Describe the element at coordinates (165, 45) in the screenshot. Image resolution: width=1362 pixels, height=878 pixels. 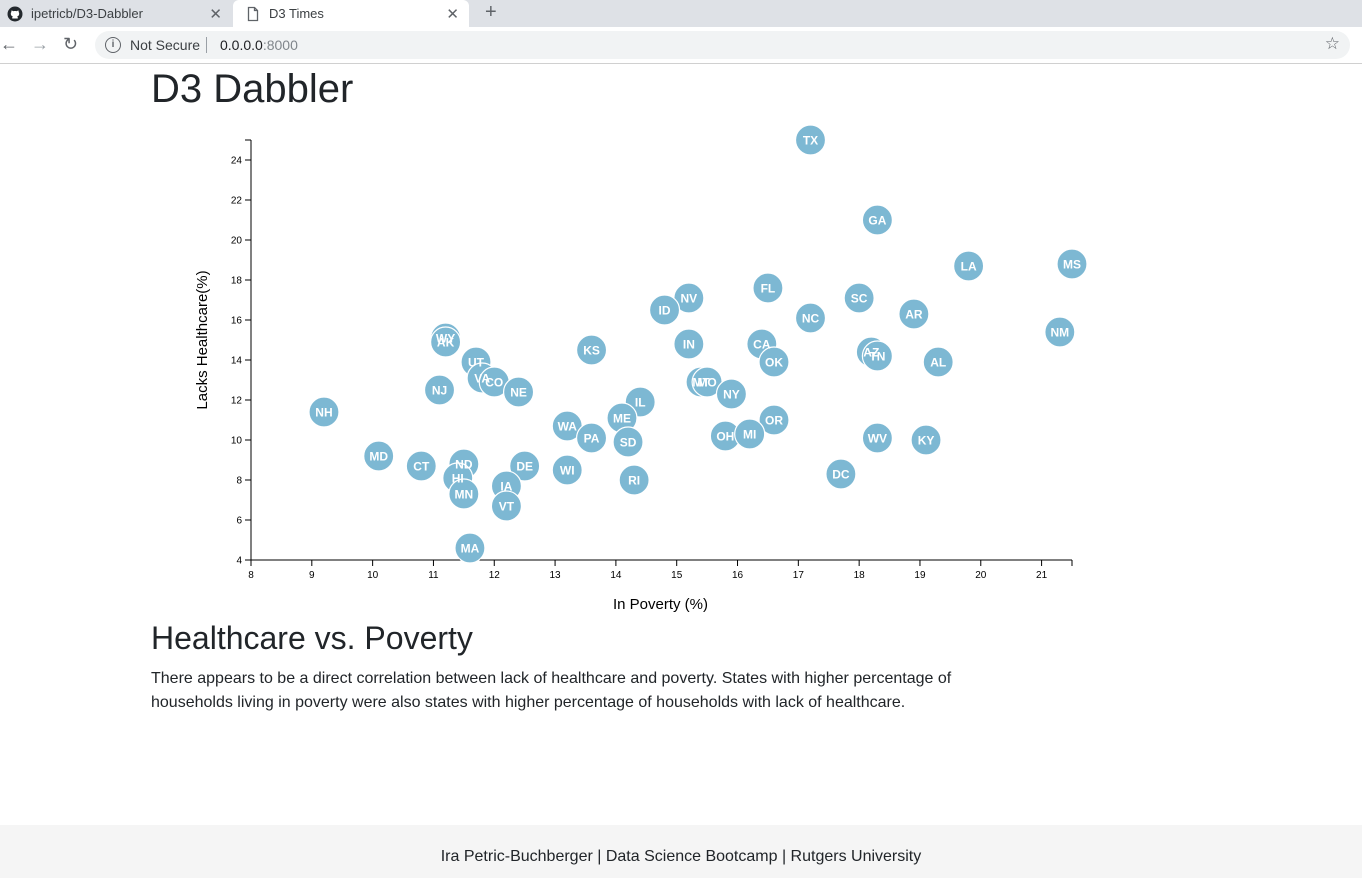
I see `security-label: Not Secure` at that location.